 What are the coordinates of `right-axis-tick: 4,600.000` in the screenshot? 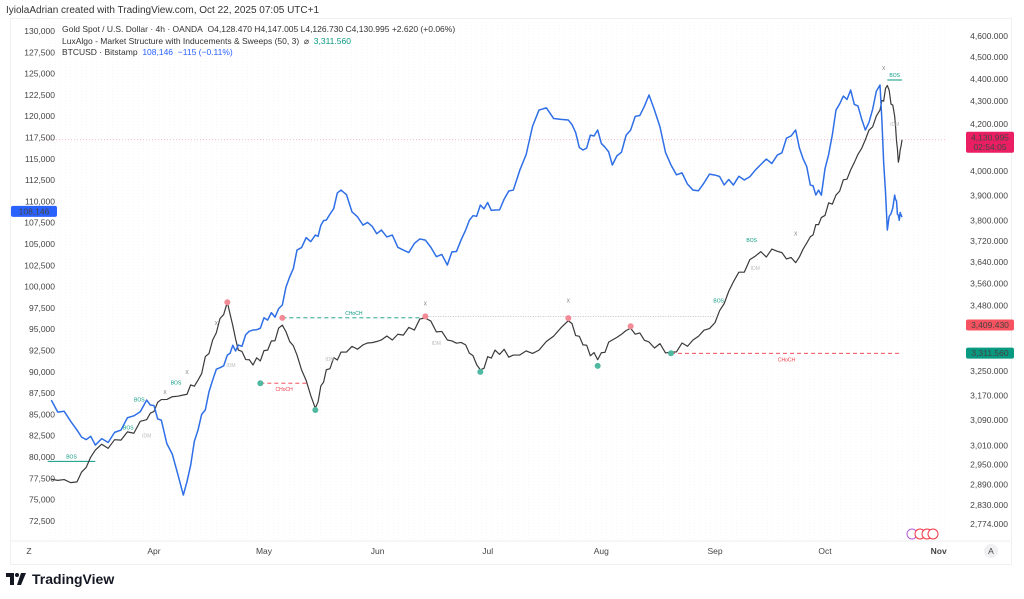 It's located at (989, 36).